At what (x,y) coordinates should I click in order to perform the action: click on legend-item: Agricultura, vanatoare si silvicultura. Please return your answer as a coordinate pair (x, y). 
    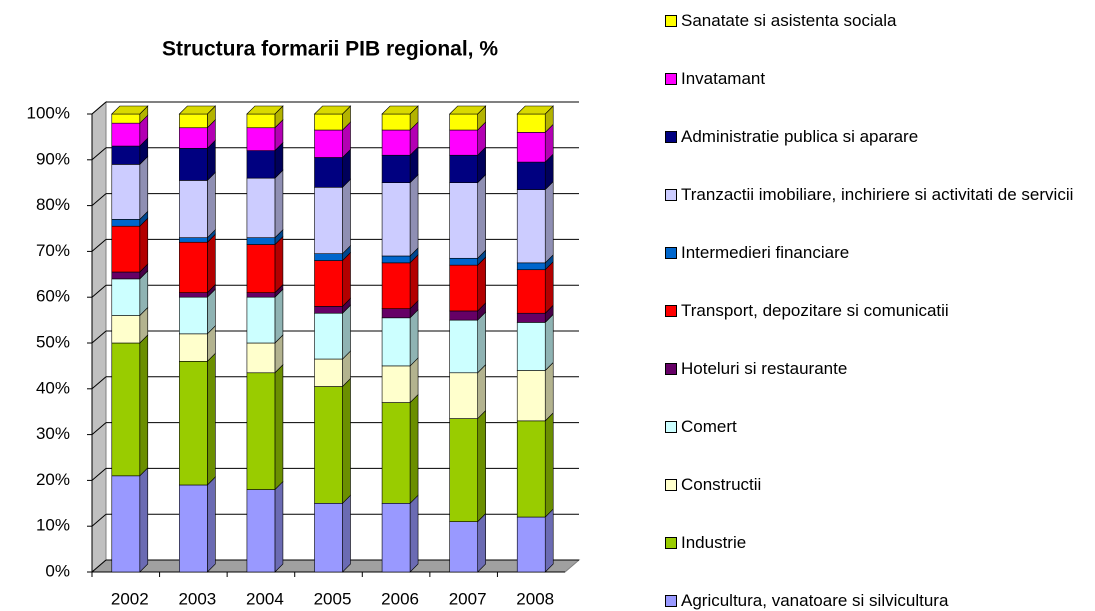
    Looking at the image, I should click on (873, 600).